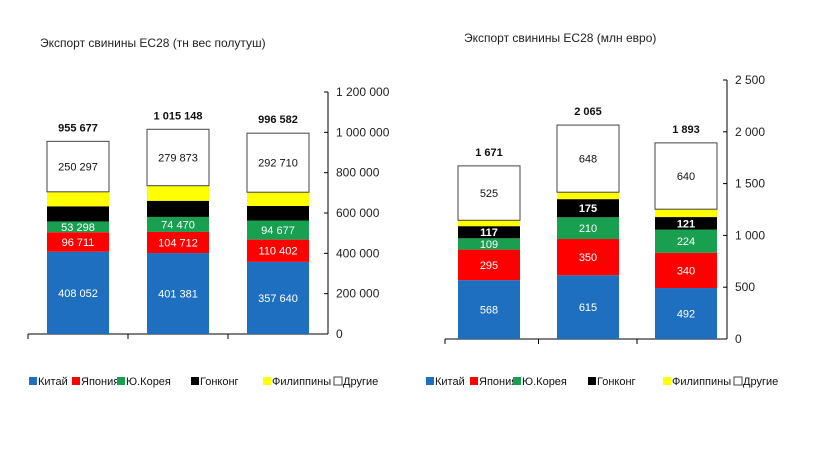 The height and width of the screenshot is (461, 820). I want to click on data-label-japan: 110 402, so click(278, 252).